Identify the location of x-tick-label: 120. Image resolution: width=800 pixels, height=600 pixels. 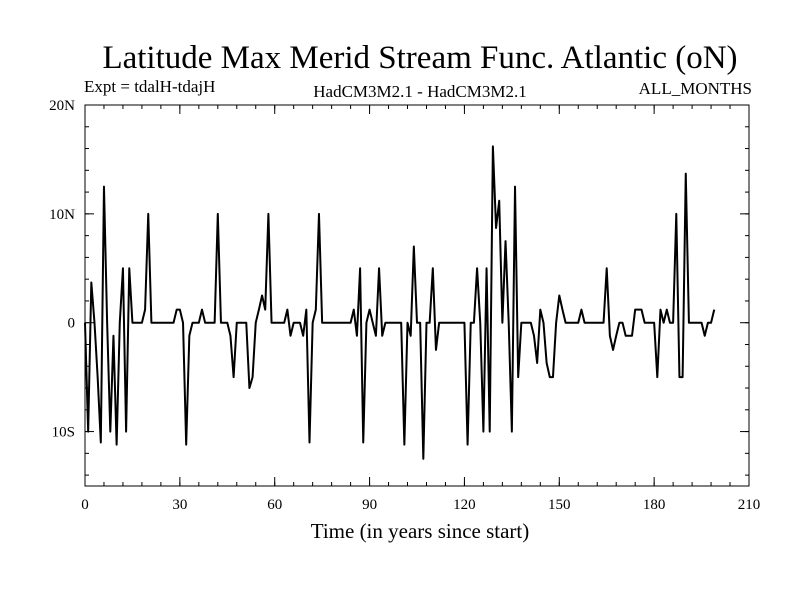
(464, 505).